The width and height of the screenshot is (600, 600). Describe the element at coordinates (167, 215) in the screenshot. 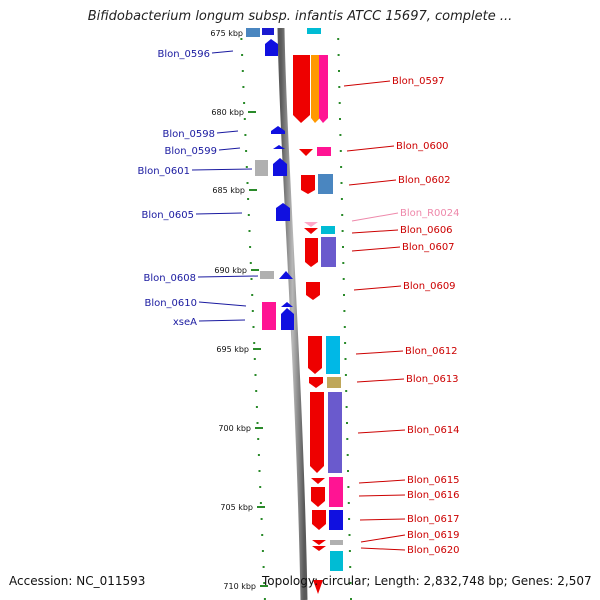

I see `gene-label: Blon_0605` at that location.